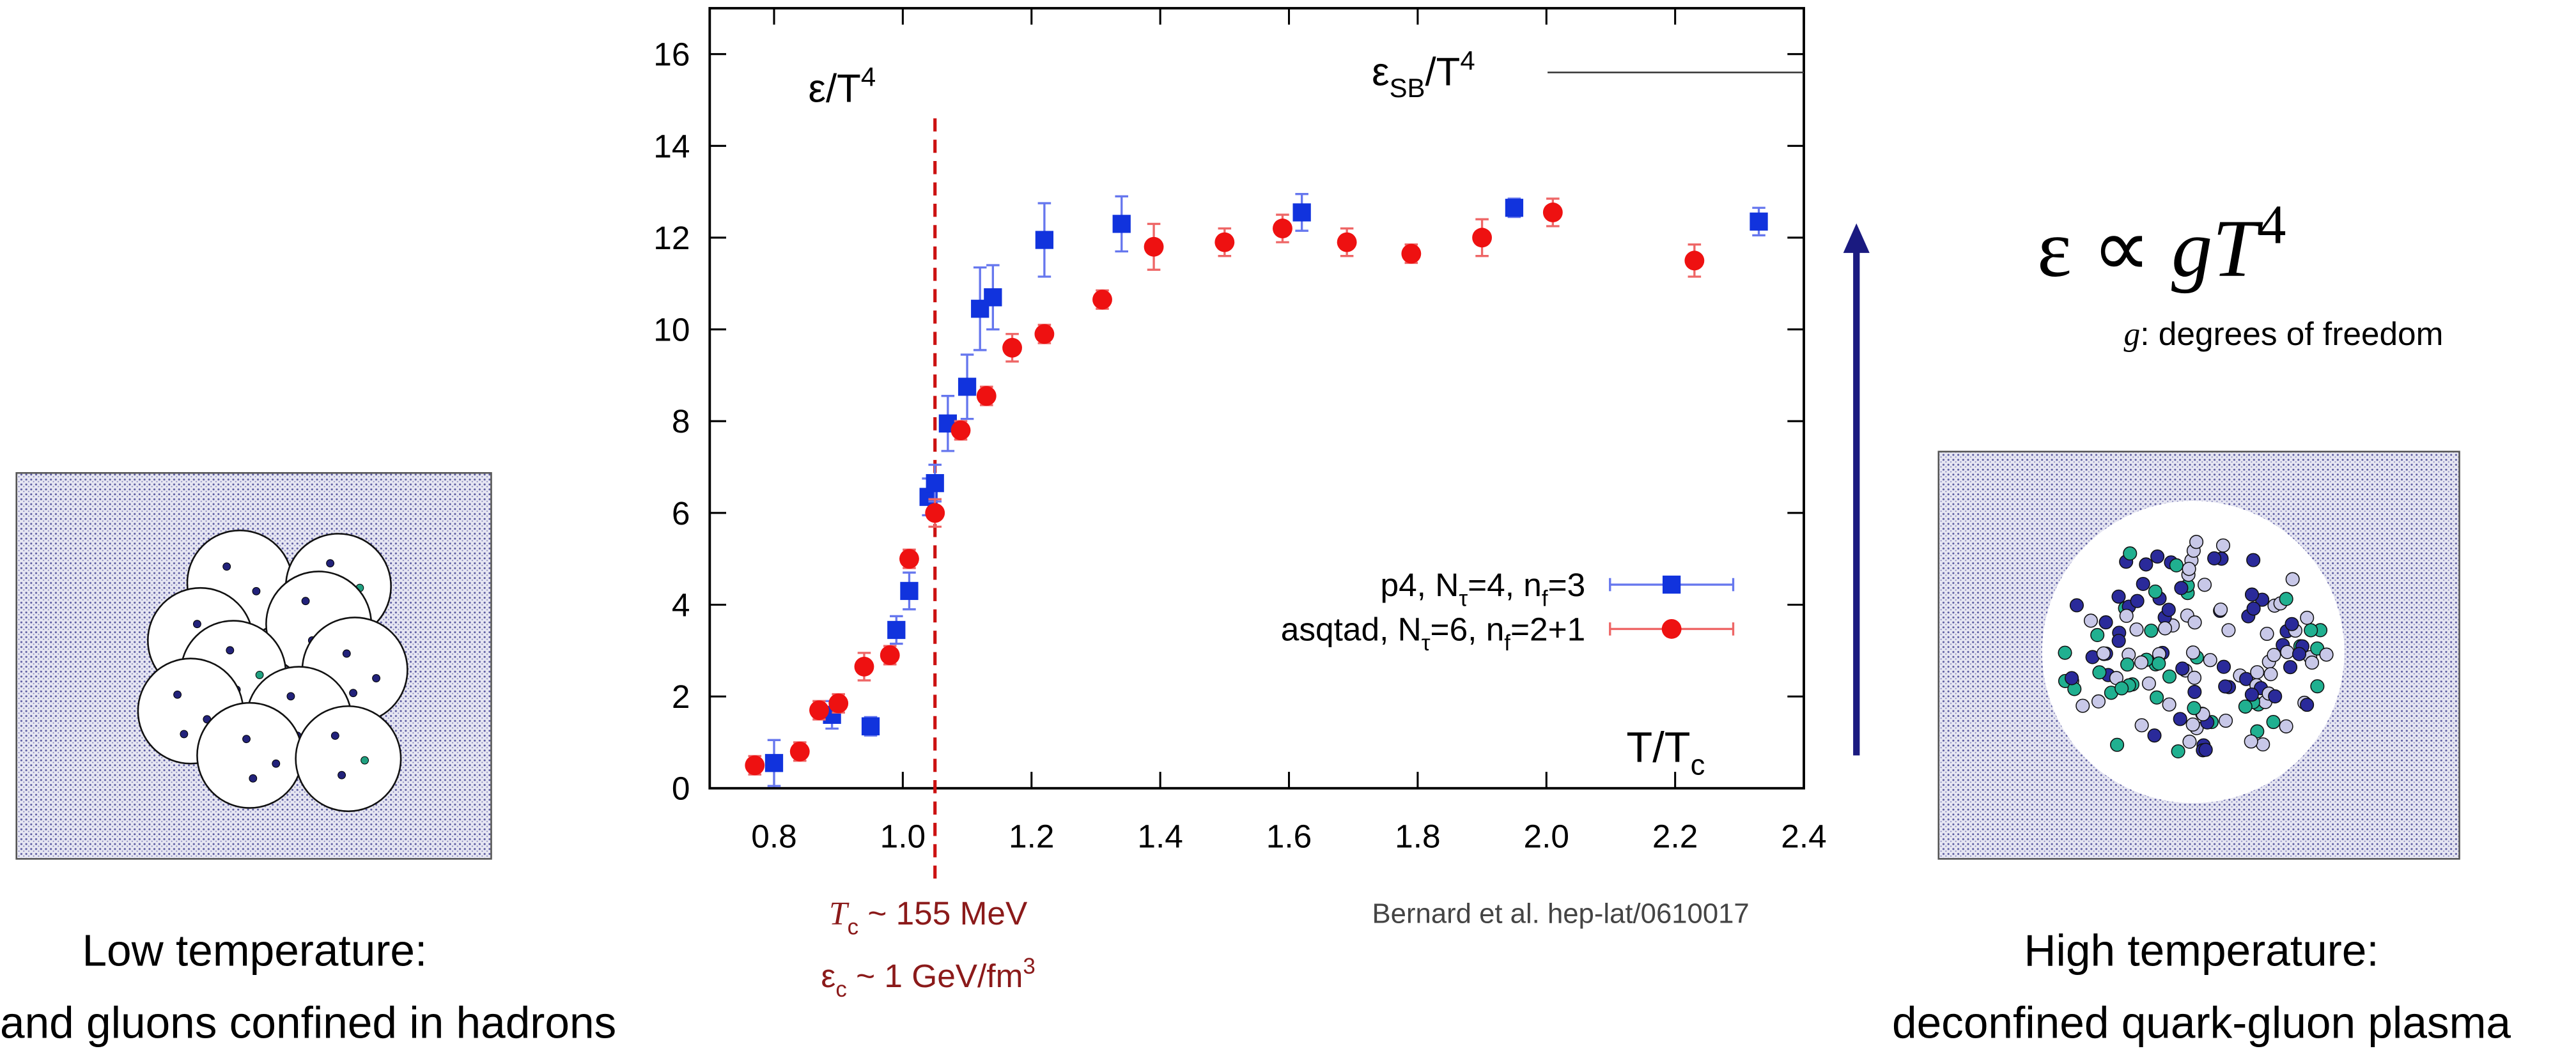  I want to click on text-part: =3, so click(1567, 584).